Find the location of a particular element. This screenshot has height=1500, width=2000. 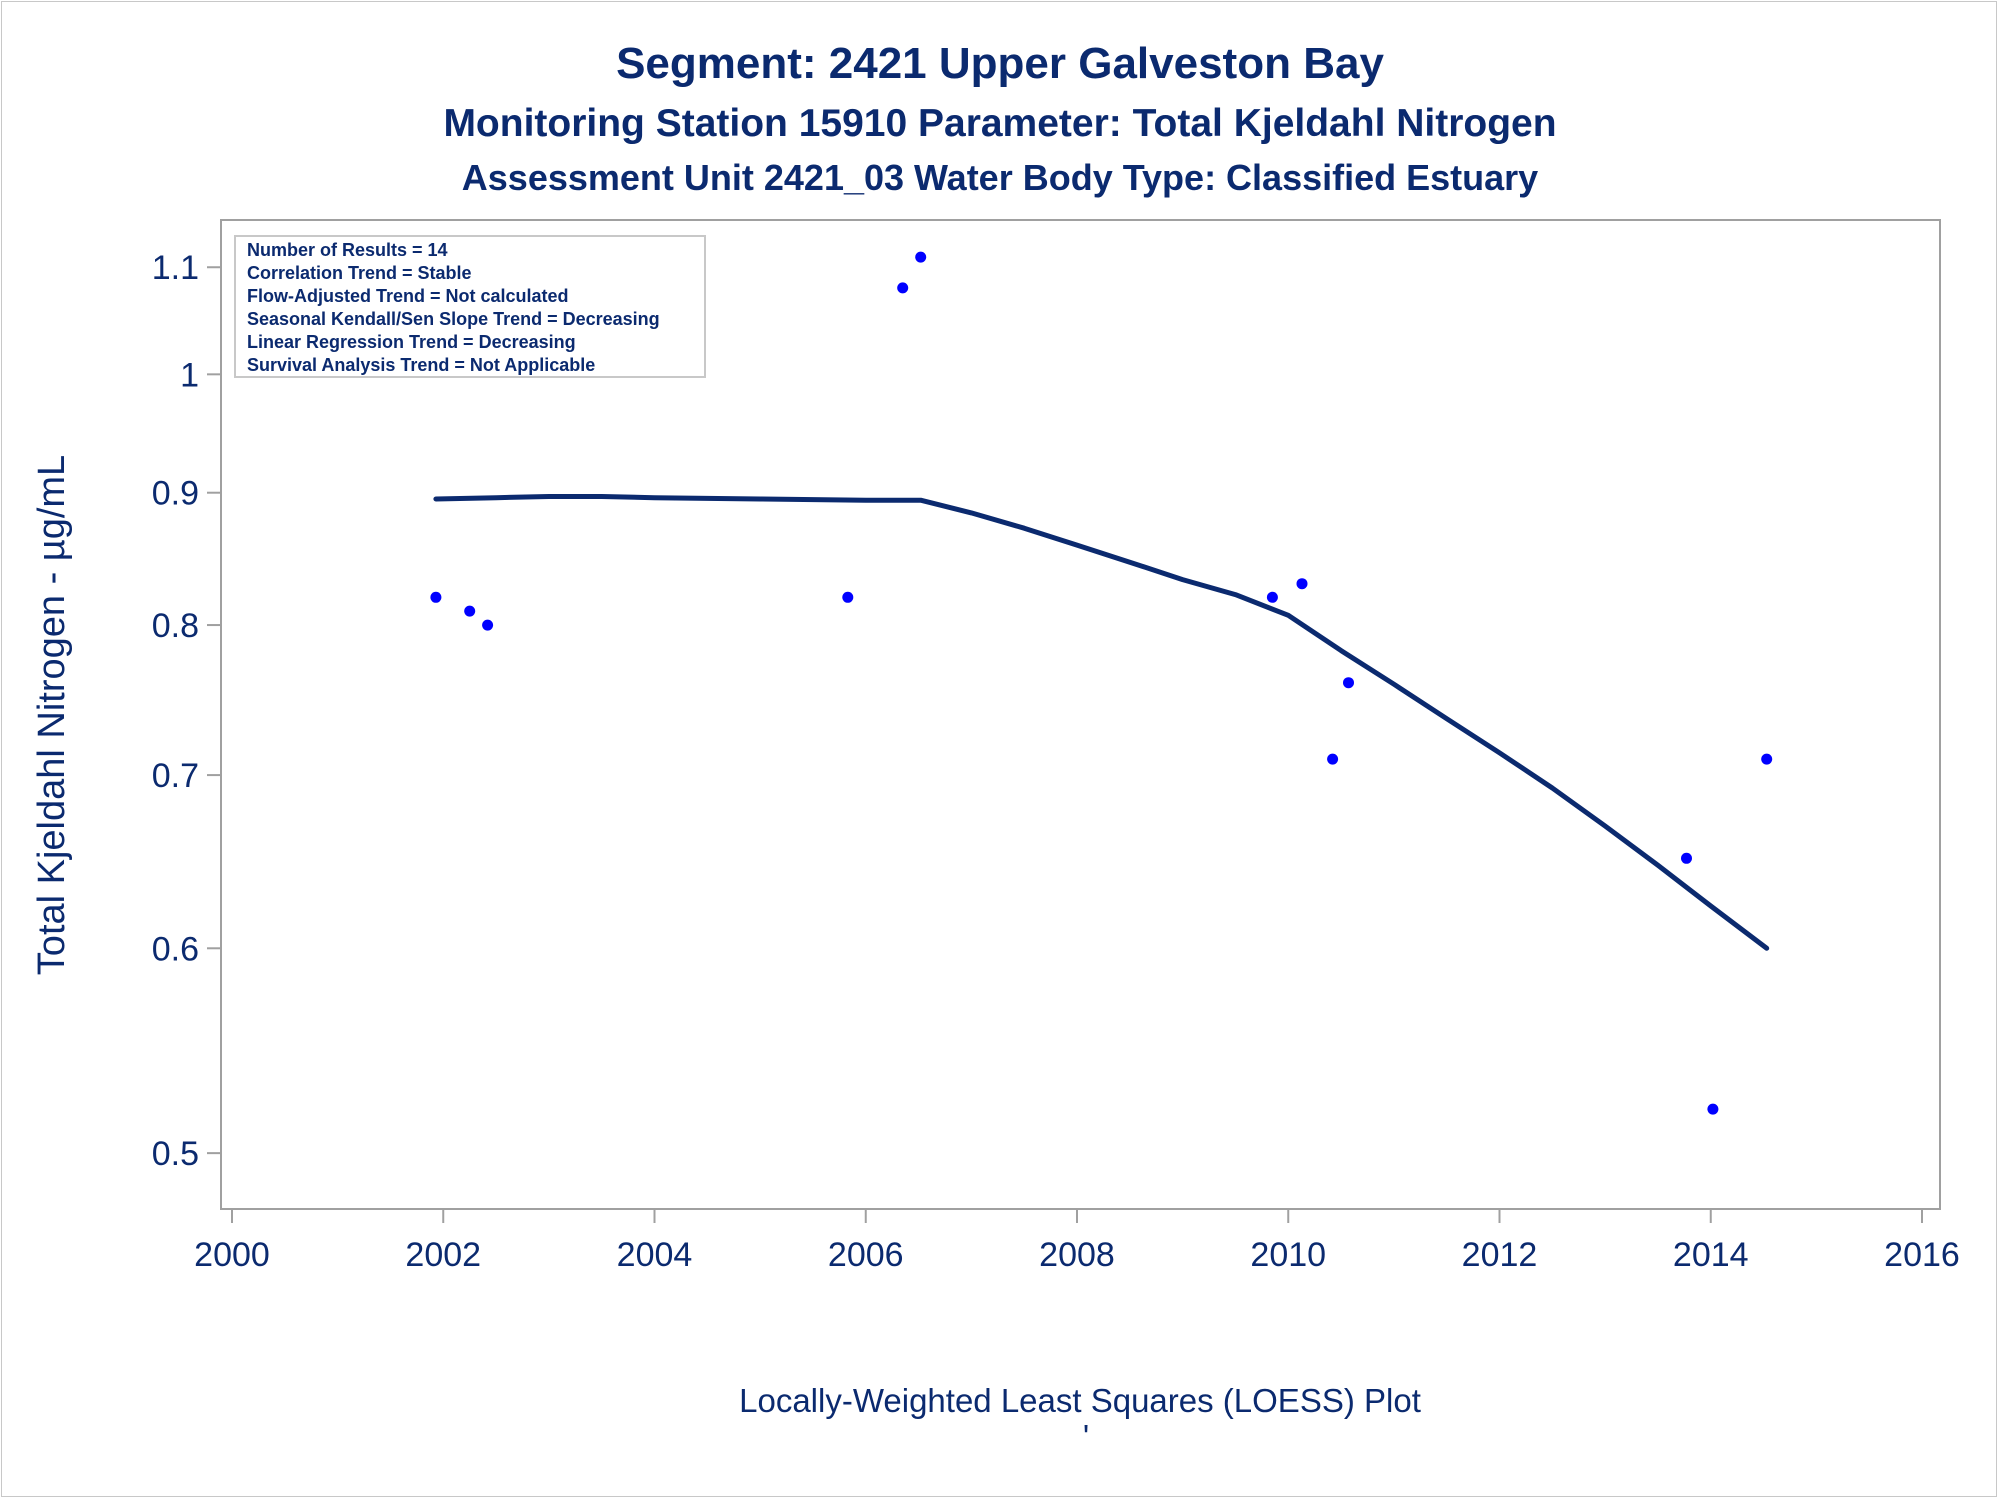

chart-title: Segment: 2421 Upper Galveston Bay is located at coordinates (1000, 63).